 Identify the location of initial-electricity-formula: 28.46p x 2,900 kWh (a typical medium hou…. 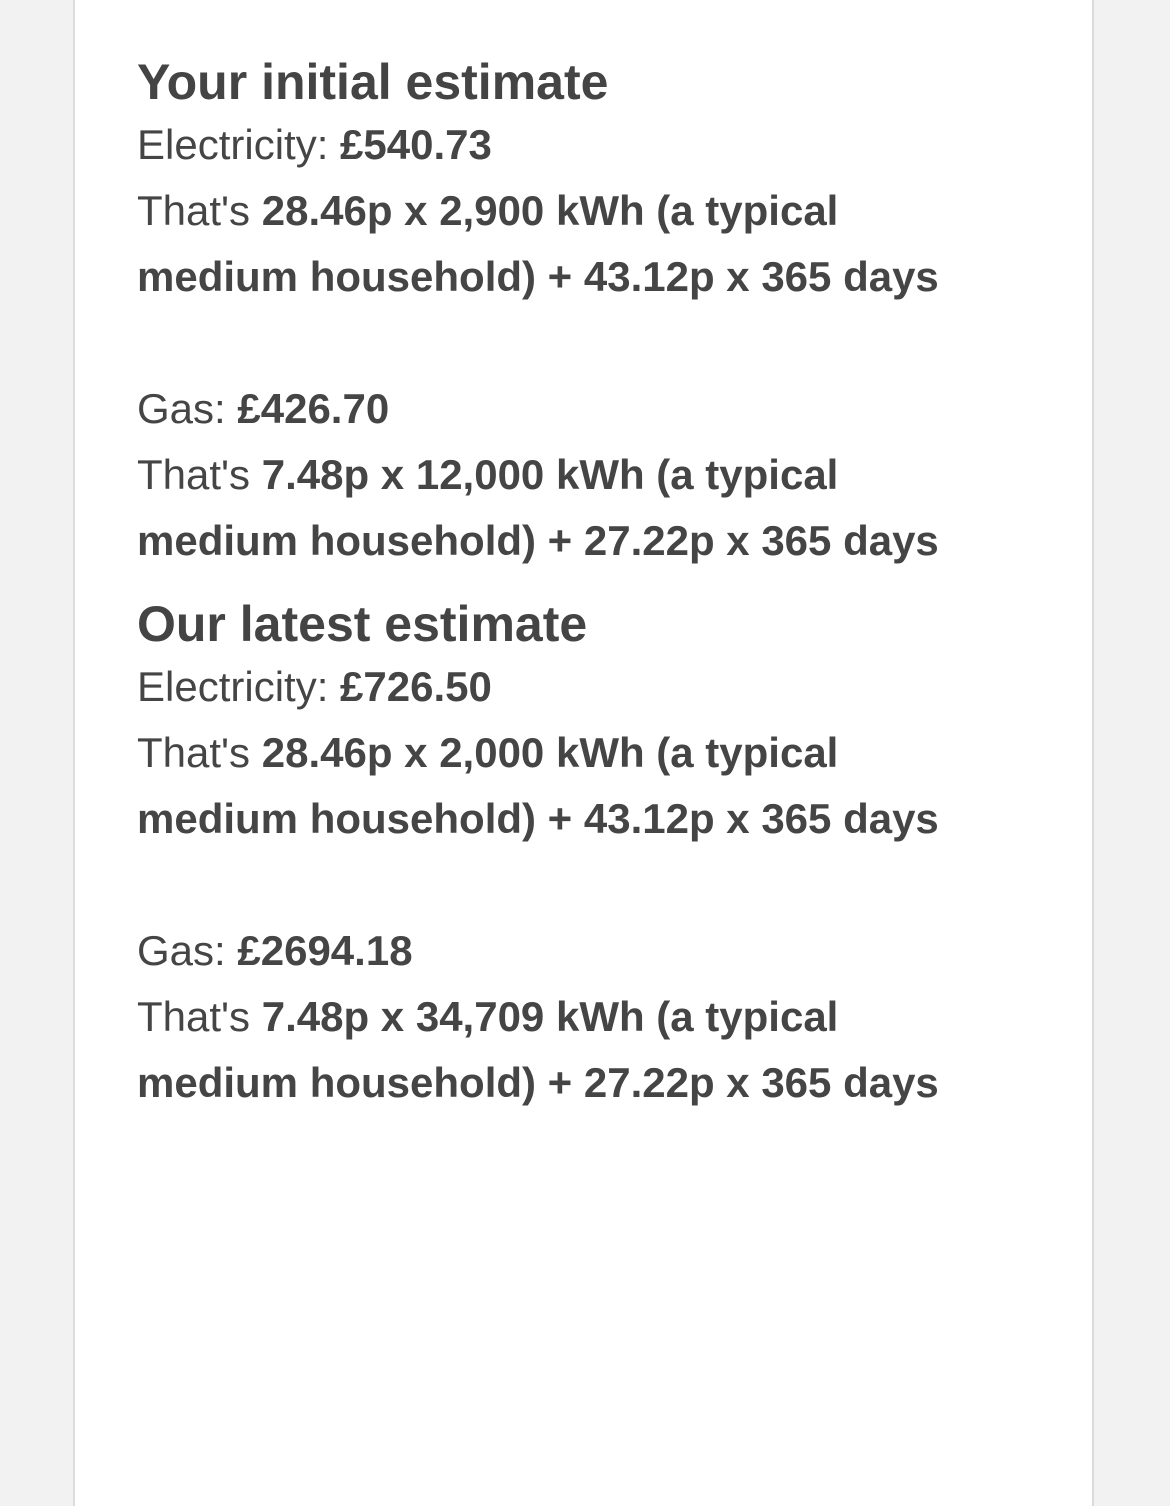
(538, 243).